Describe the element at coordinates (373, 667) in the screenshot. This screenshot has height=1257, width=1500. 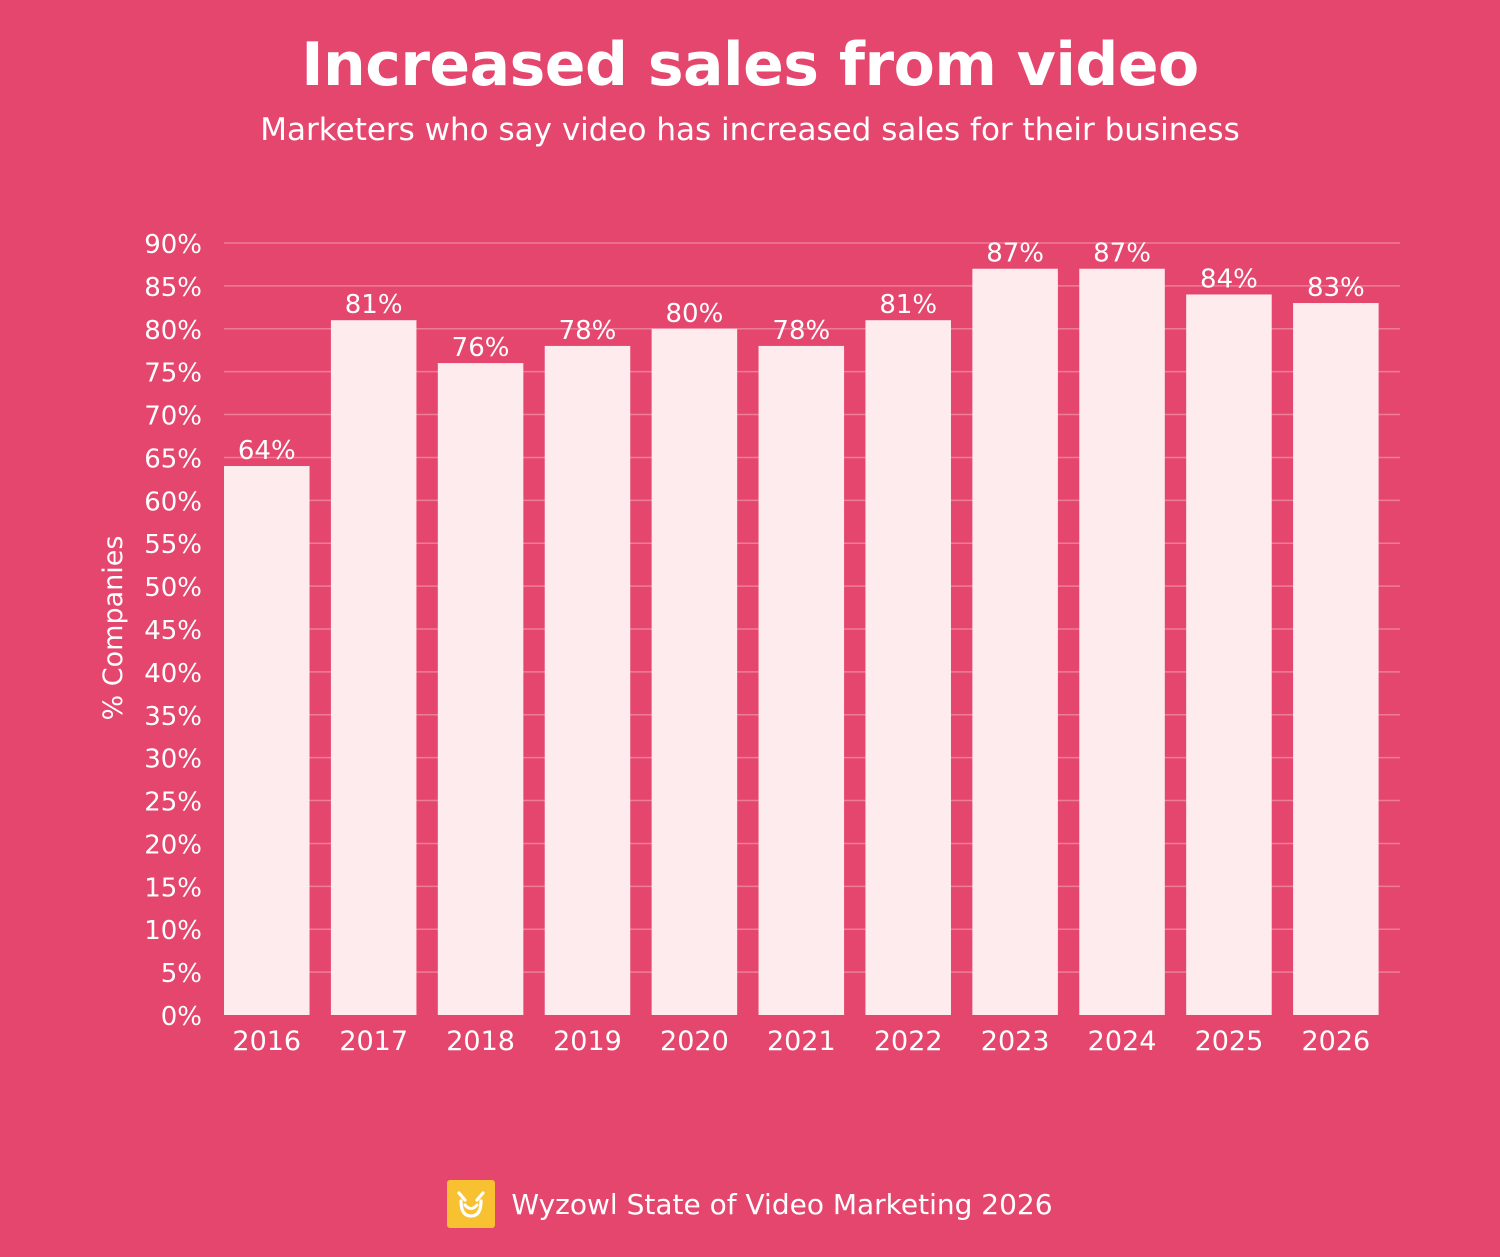
I see `bar-2017` at that location.